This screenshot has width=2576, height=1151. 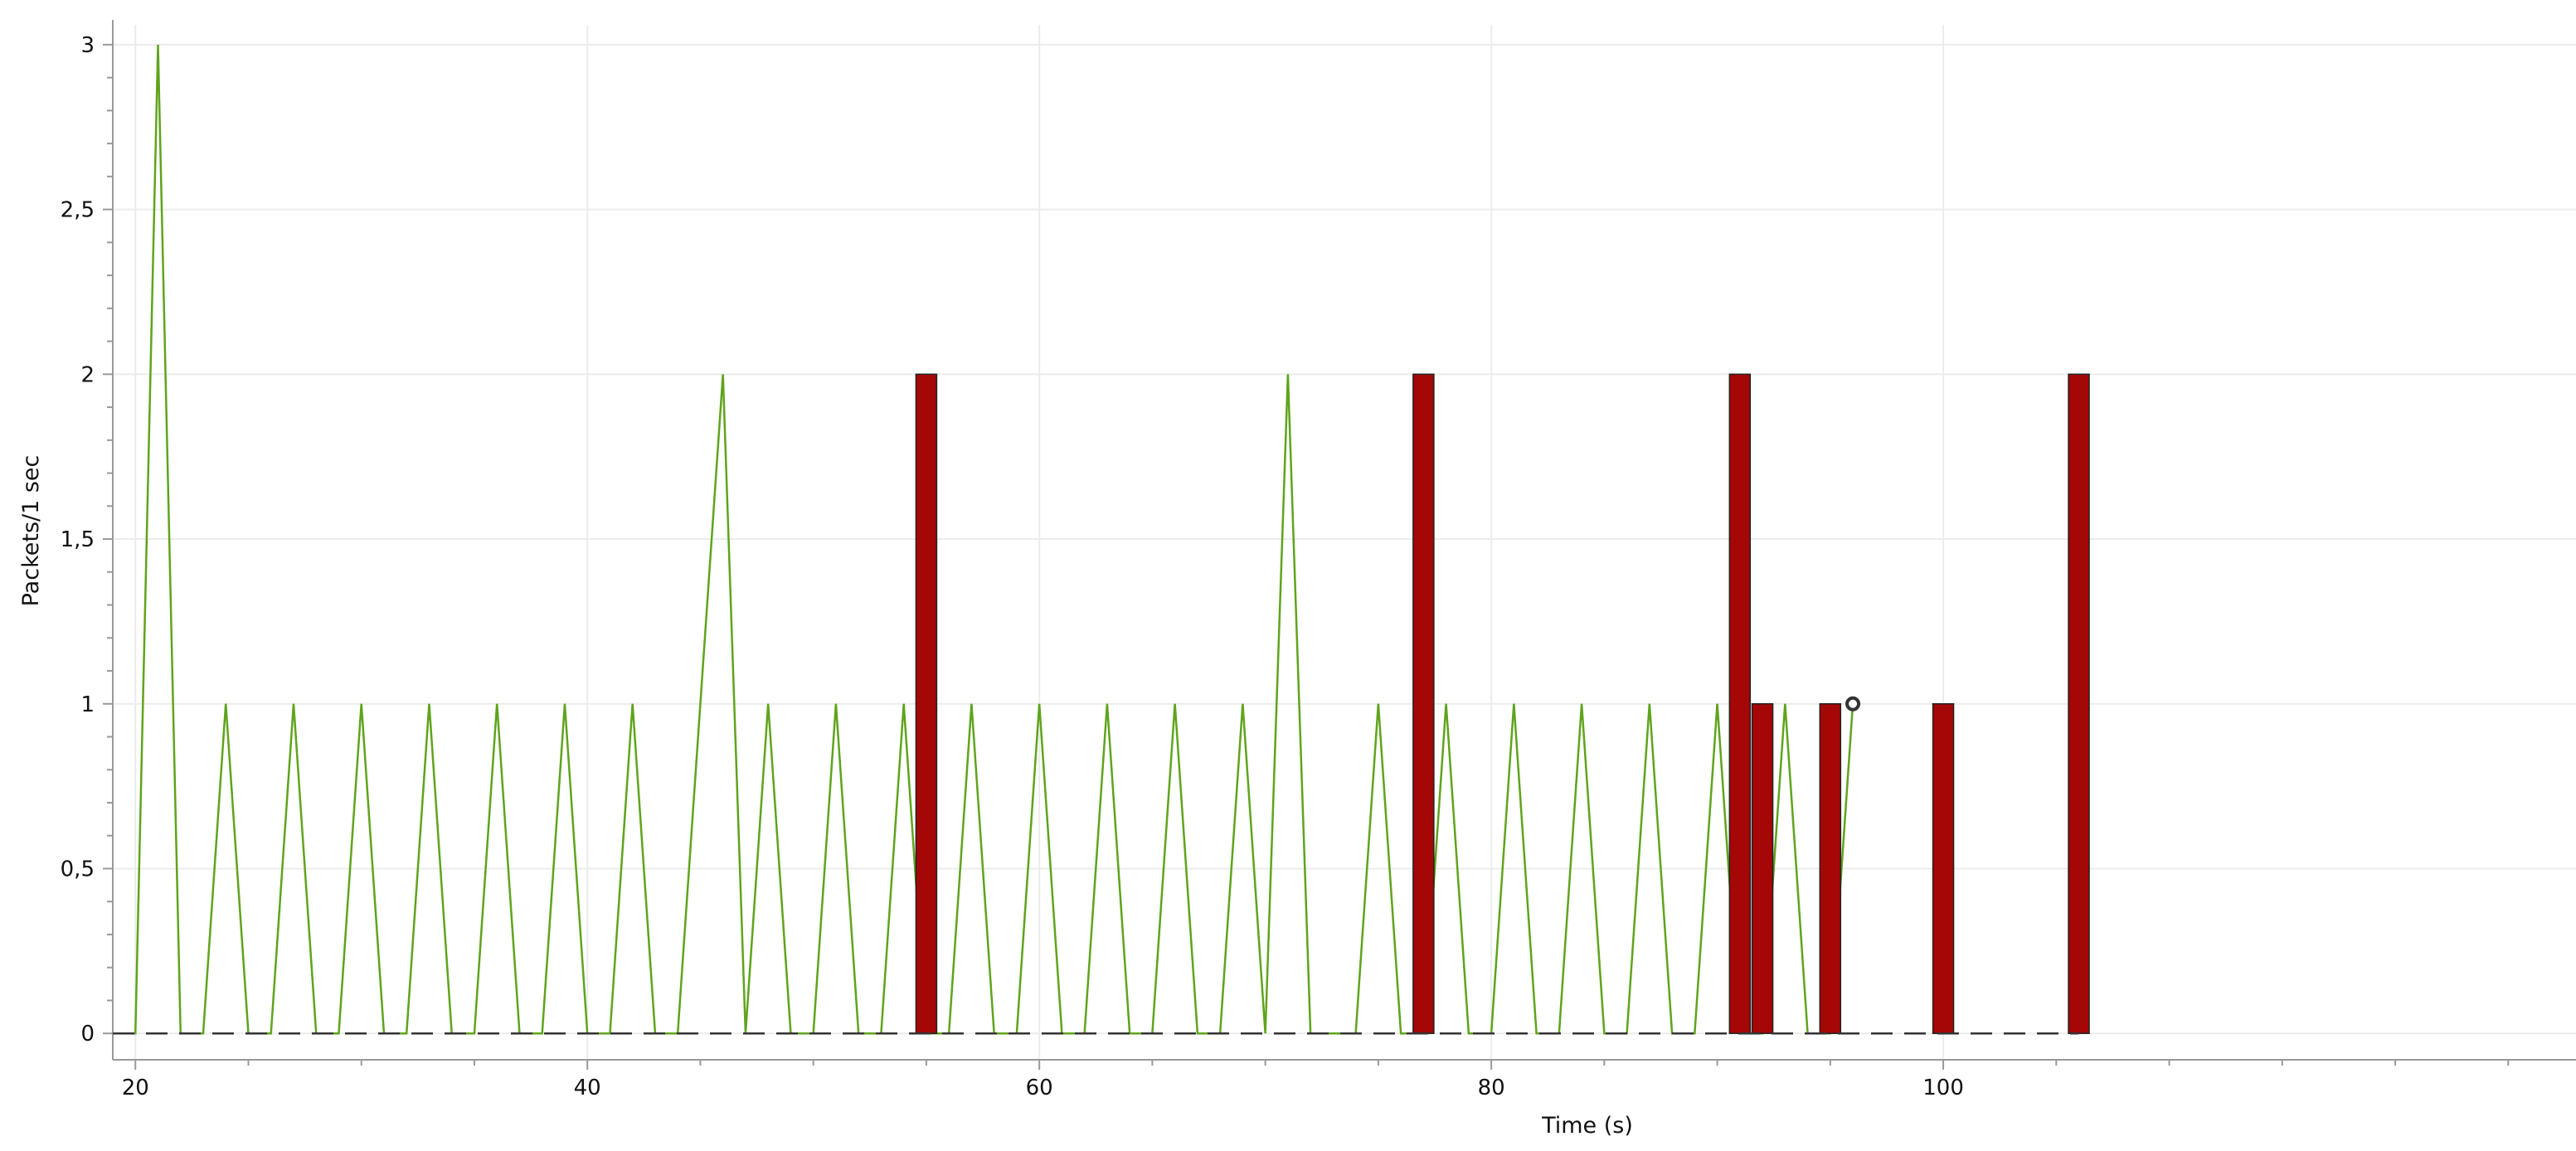 I want to click on y-tick-label: 1, so click(x=88, y=704).